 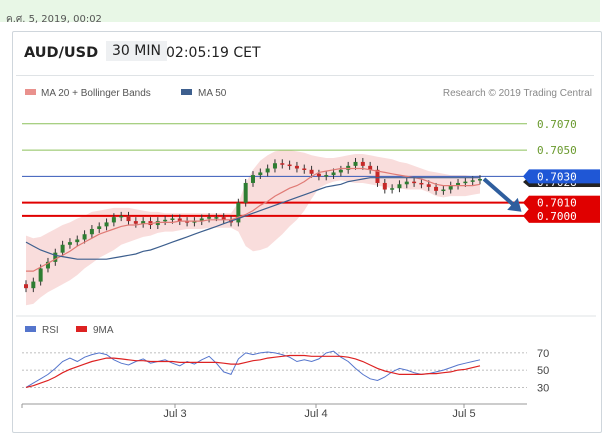 What do you see at coordinates (526, 202) in the screenshot?
I see `level-tag-pointer-0.7010` at bounding box center [526, 202].